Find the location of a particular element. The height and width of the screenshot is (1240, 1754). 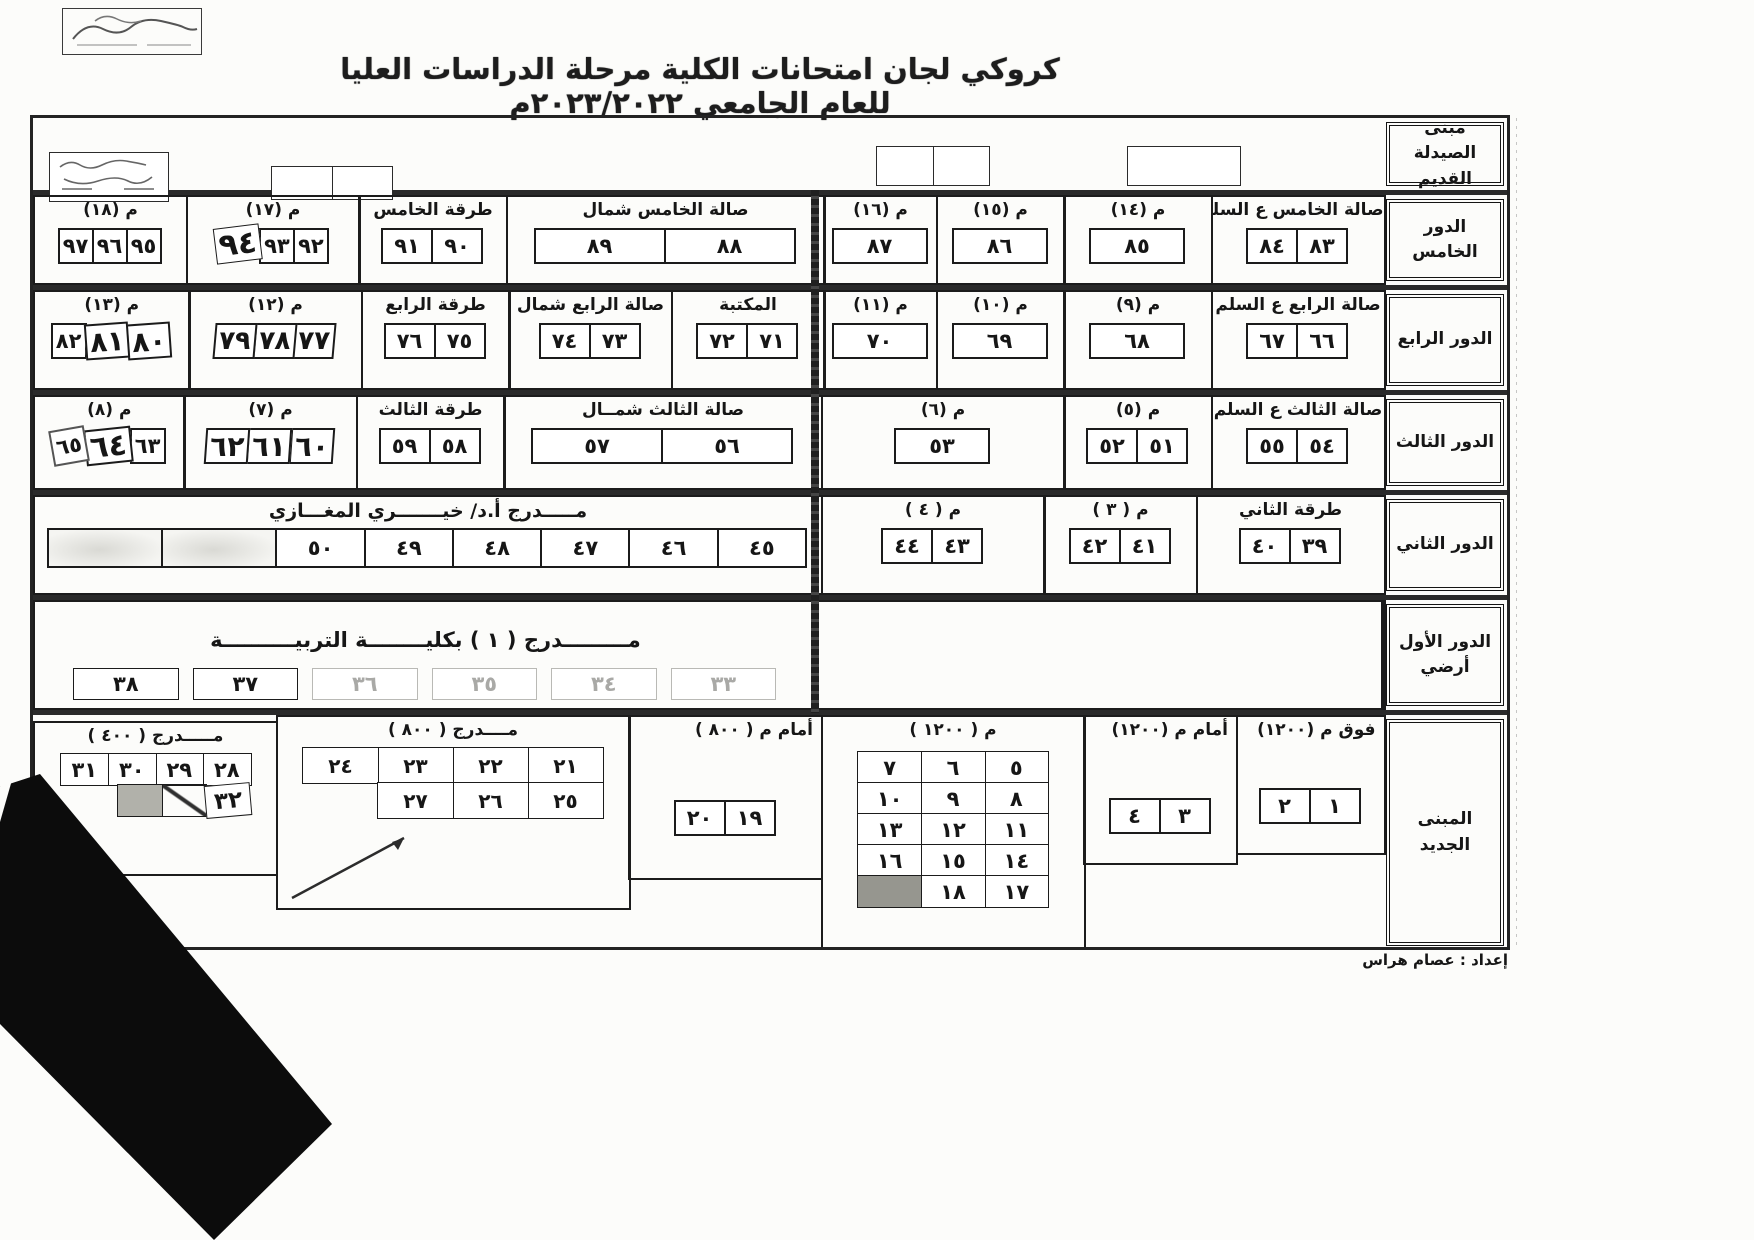

seat-number: ١ is located at coordinates (1334, 806).